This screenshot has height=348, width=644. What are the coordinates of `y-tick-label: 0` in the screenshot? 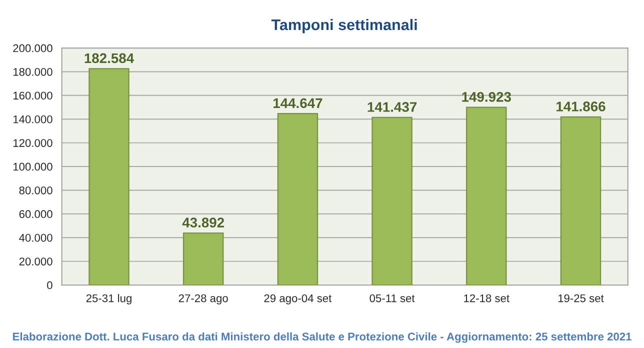 It's located at (49, 285).